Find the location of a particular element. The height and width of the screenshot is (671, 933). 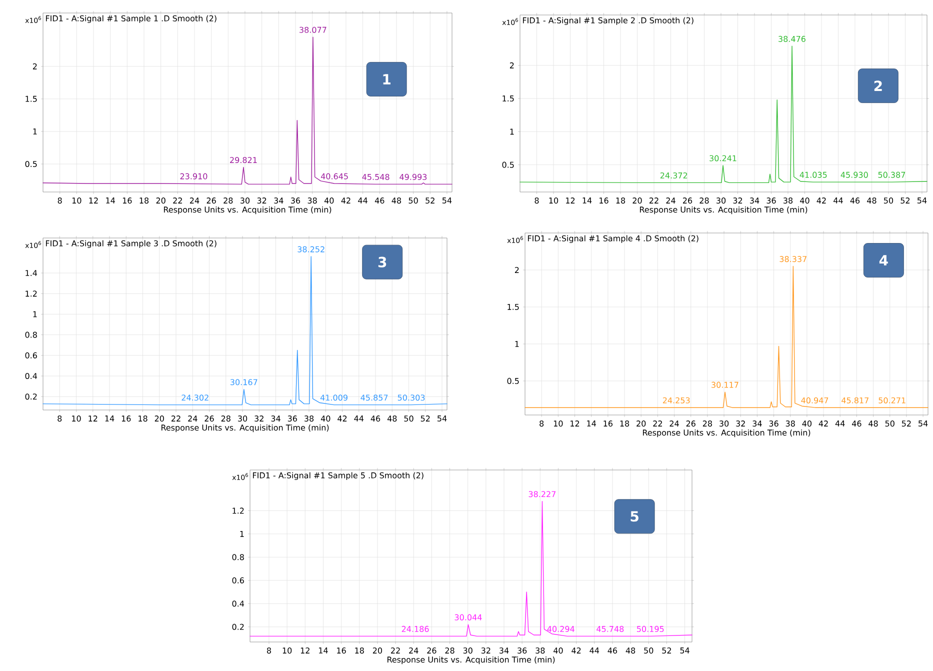

y-tick-label: 0.6 is located at coordinates (238, 580).